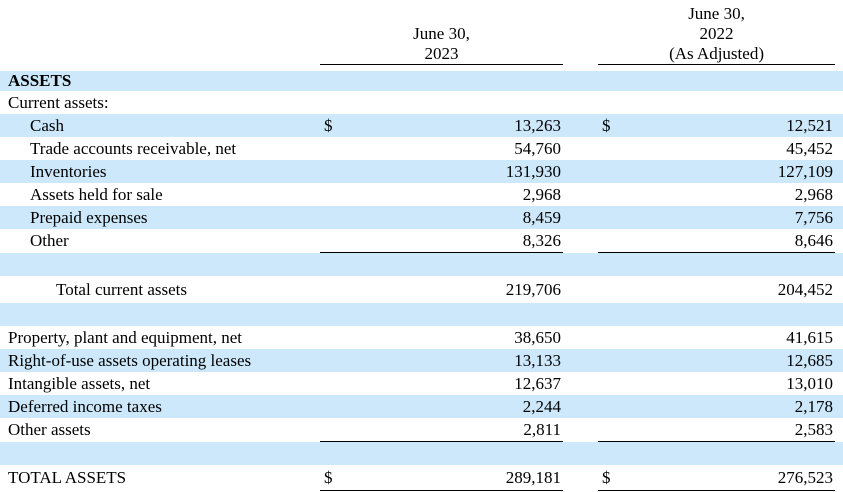 The height and width of the screenshot is (492, 843). I want to click on value-2023: 2,244, so click(456, 406).